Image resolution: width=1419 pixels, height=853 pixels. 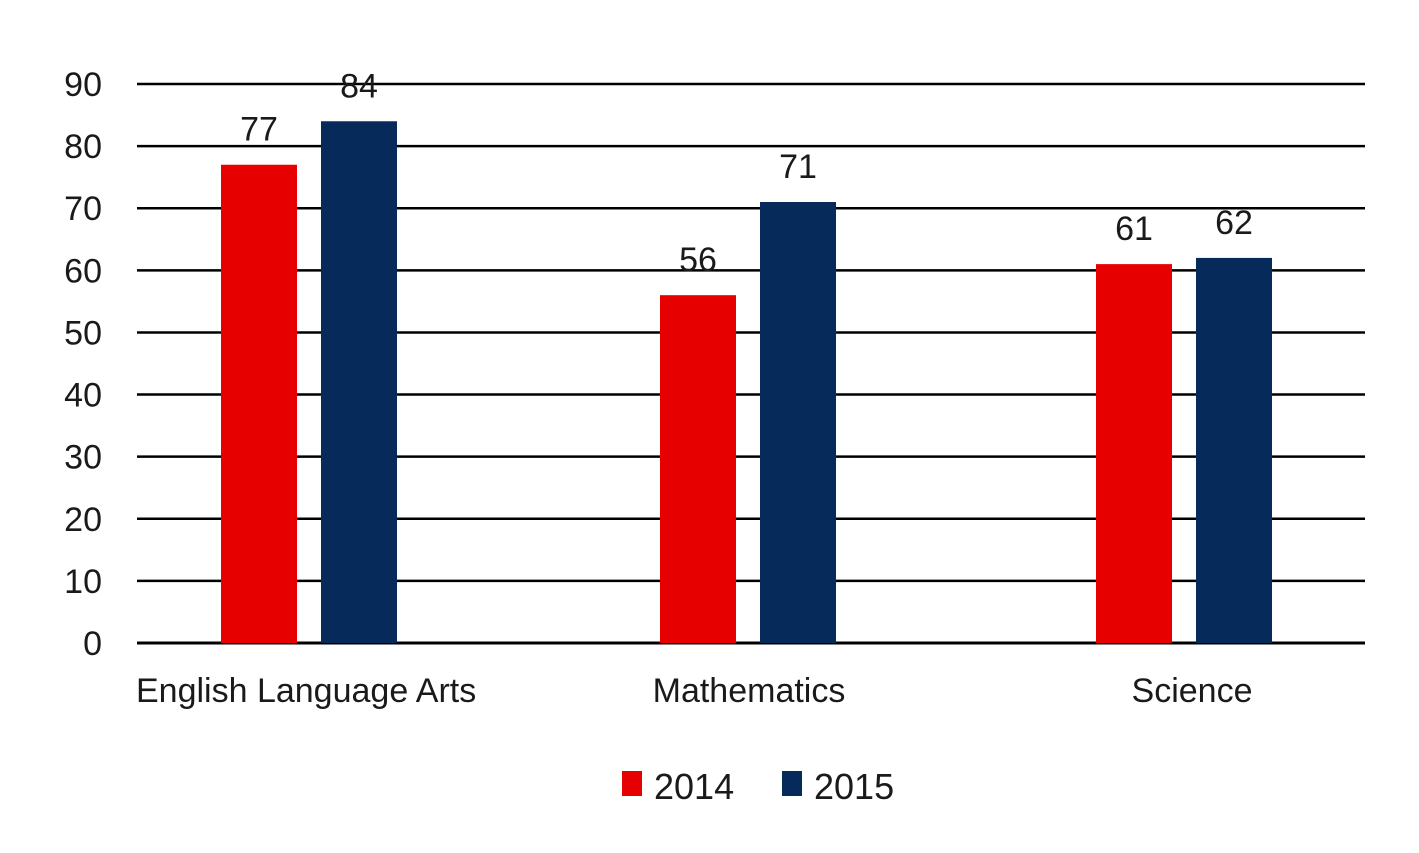 I want to click on category-label-2: Science, so click(x=1192, y=691).